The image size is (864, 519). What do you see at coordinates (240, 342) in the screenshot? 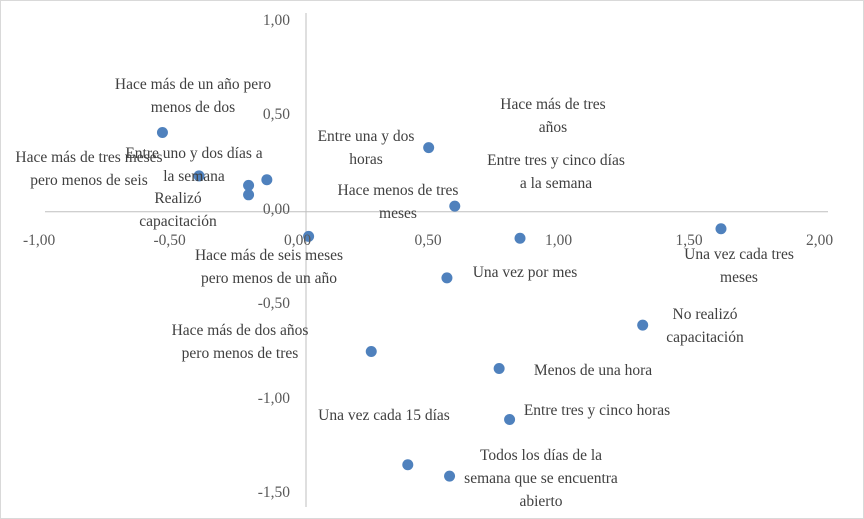
I see `data-label: Hace más de dos años pero menos de tres` at bounding box center [240, 342].